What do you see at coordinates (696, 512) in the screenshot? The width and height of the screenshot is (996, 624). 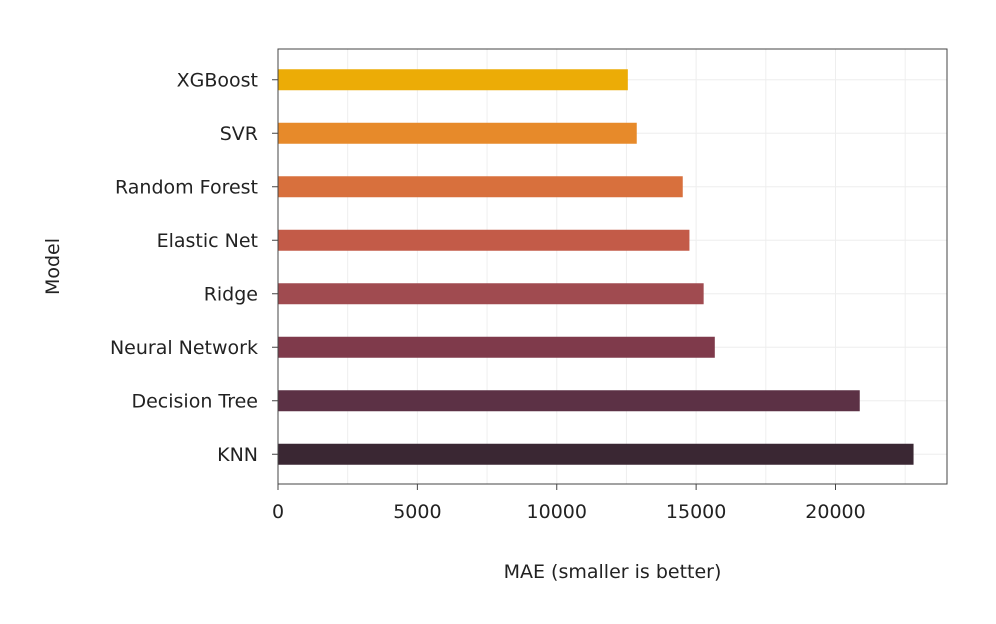 I see `x-tick-label: 15000` at bounding box center [696, 512].